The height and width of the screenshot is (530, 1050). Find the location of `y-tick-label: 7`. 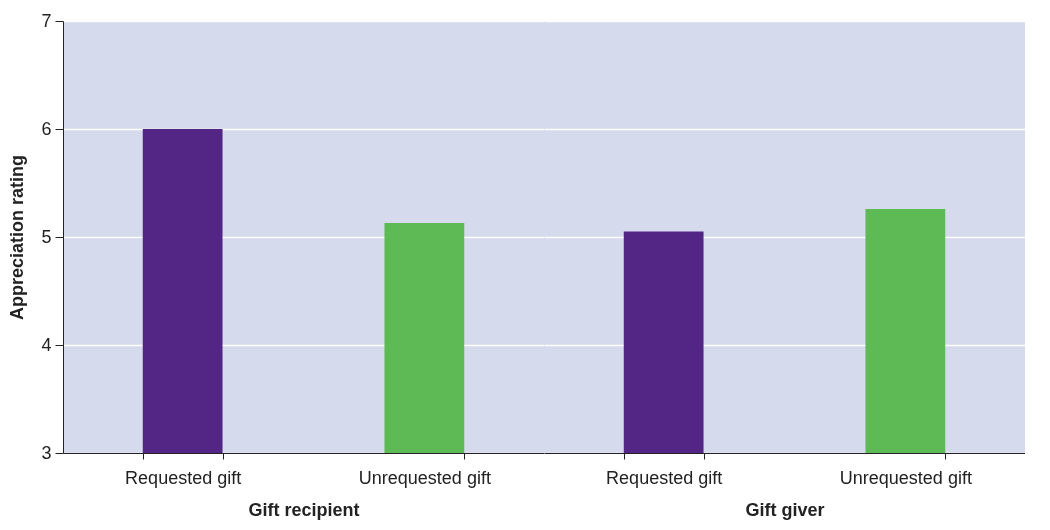

y-tick-label: 7 is located at coordinates (46, 20).